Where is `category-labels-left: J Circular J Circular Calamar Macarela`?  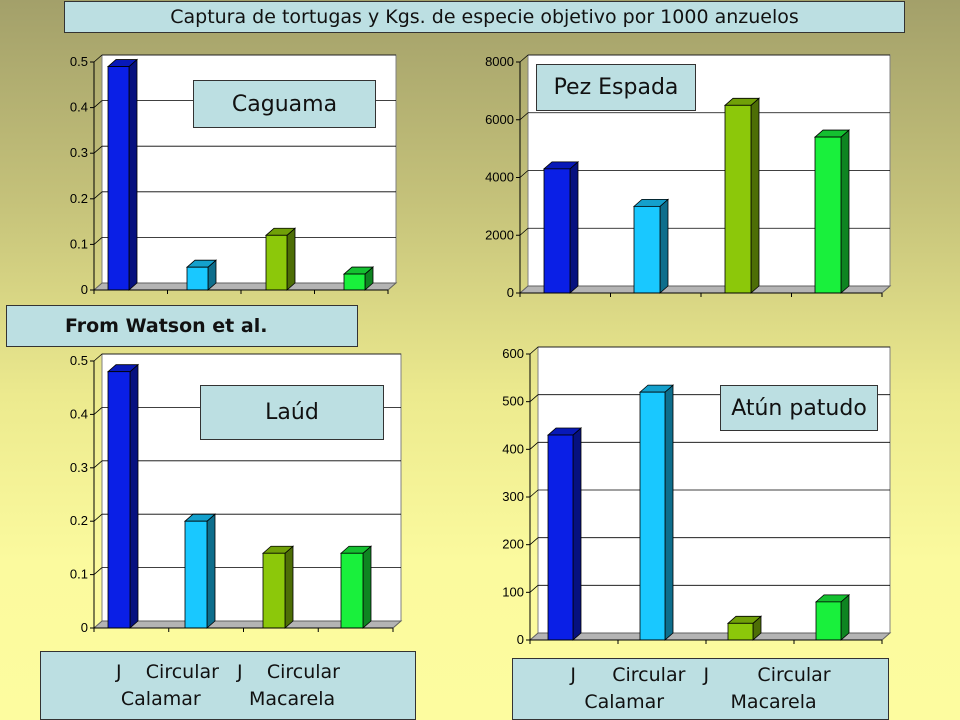
category-labels-left: J Circular J Circular Calamar Macarela is located at coordinates (228, 685).